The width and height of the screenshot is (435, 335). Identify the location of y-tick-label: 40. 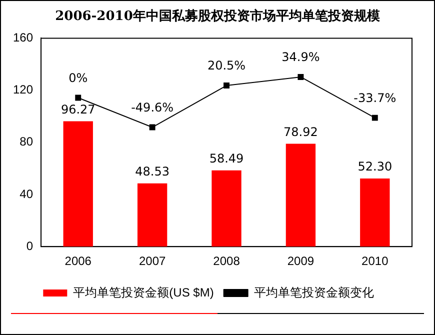
(27, 193).